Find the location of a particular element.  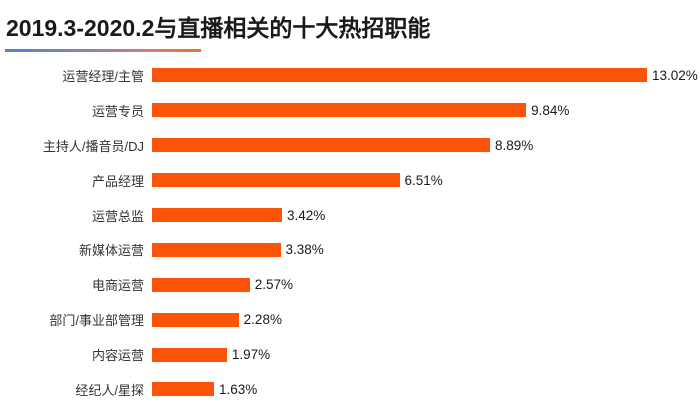

category-label: 电商运营 is located at coordinates (117, 286).